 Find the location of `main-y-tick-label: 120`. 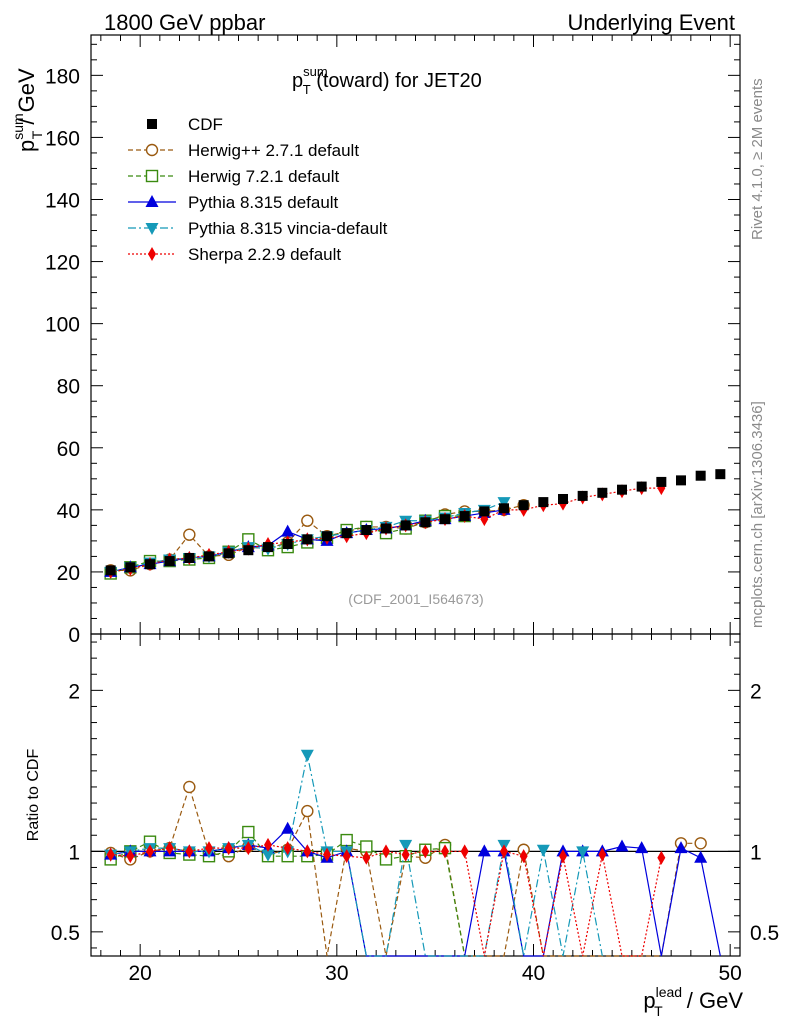

main-y-tick-label: 120 is located at coordinates (62, 263).